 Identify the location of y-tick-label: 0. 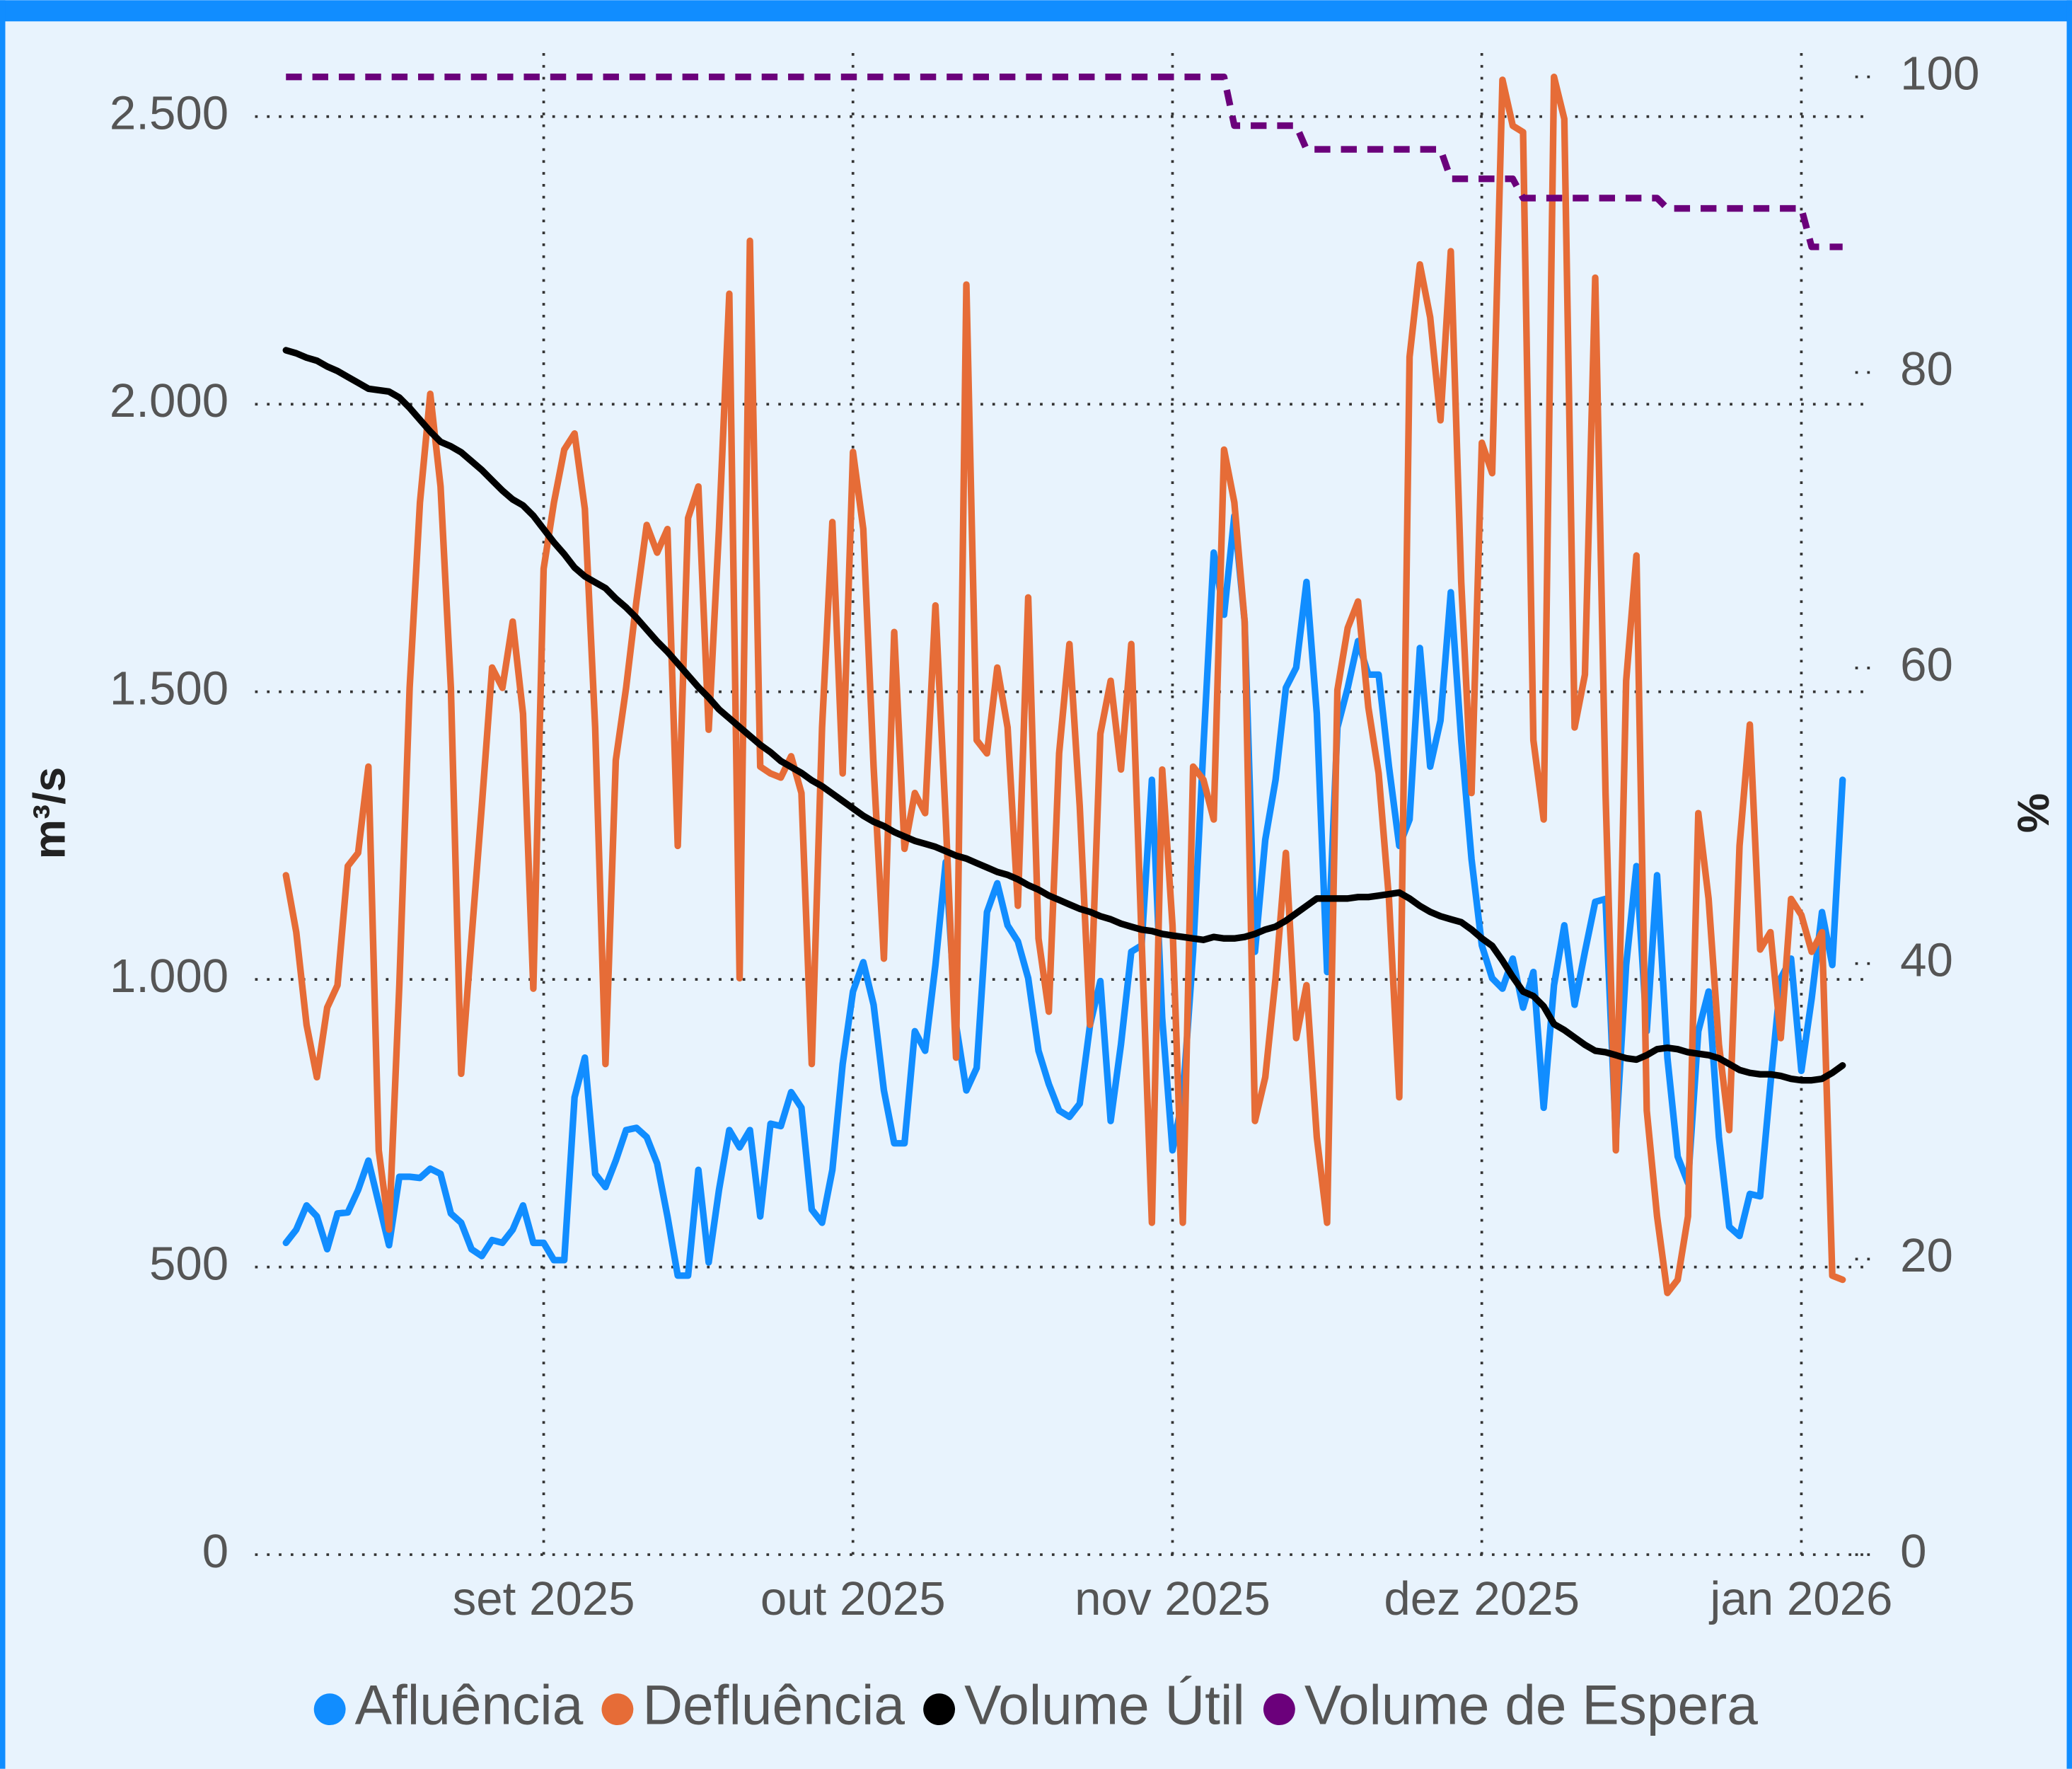
(215, 1551).